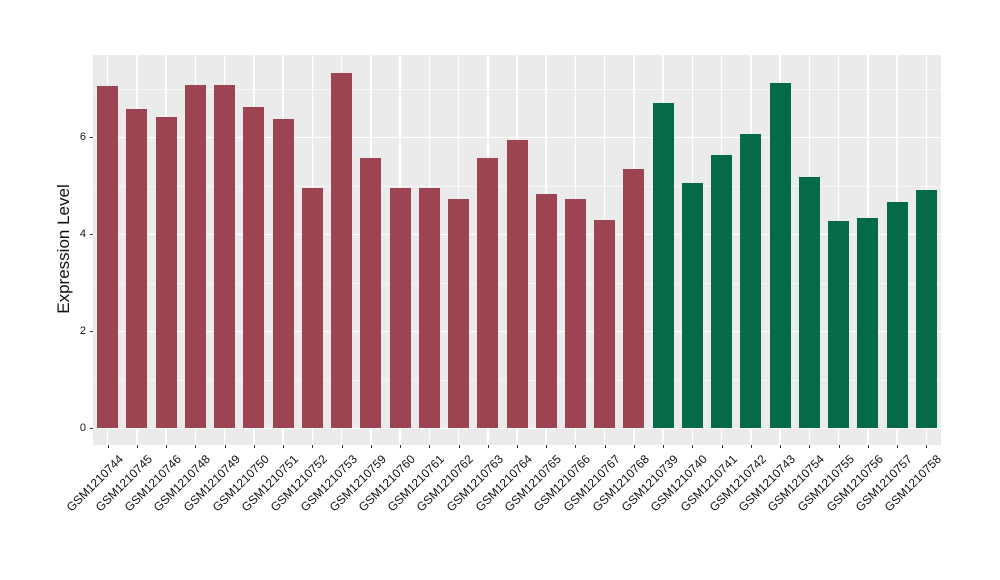 The image size is (1000, 580). What do you see at coordinates (195, 256) in the screenshot?
I see `bar-GSM1210748` at bounding box center [195, 256].